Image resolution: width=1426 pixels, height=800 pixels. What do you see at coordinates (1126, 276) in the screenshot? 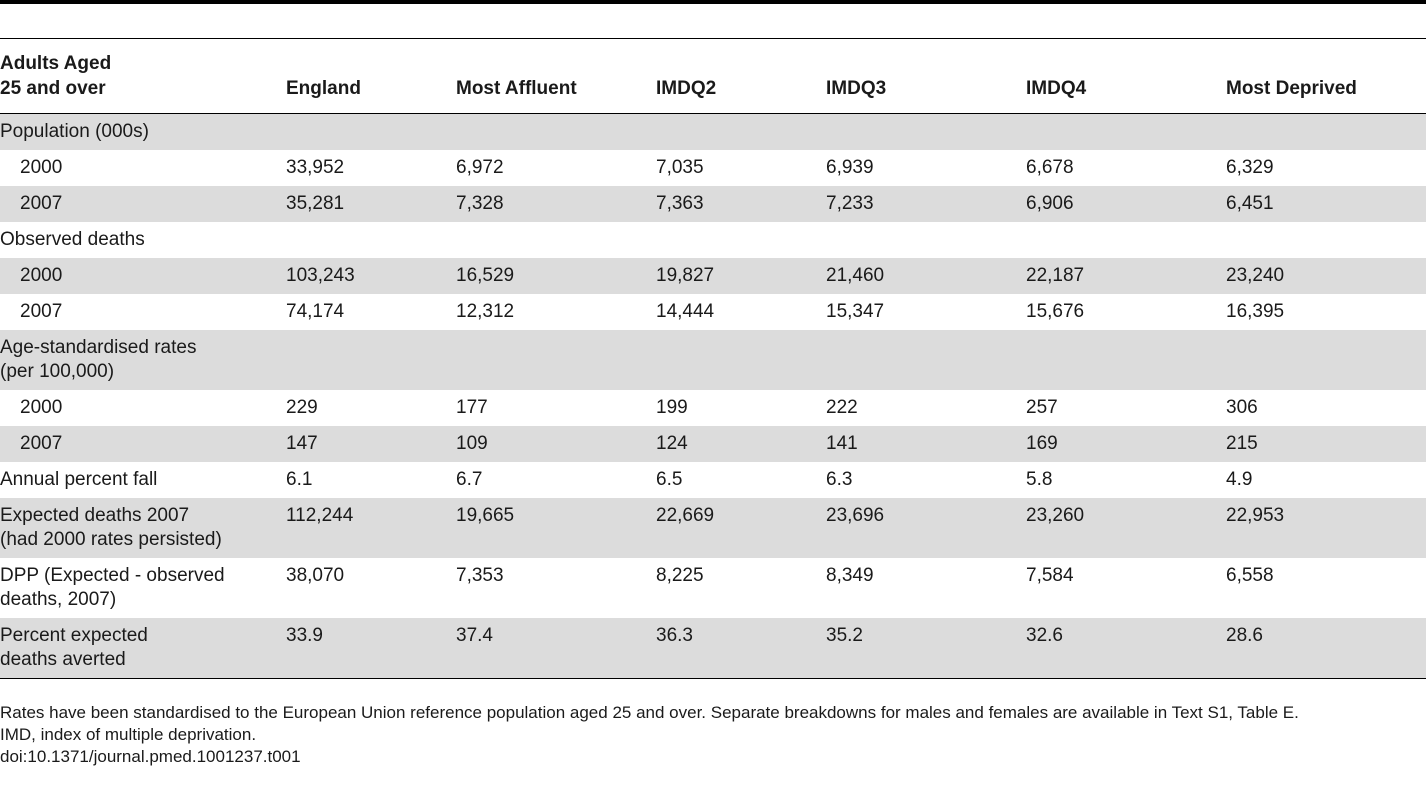
I see `table-cell: 22,187` at bounding box center [1126, 276].